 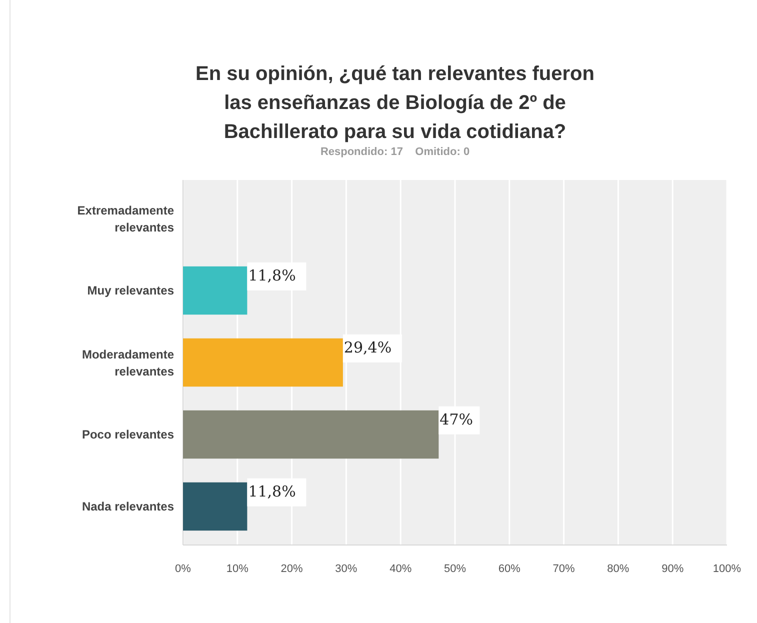 What do you see at coordinates (346, 569) in the screenshot?
I see `x-tick-label: 30%` at bounding box center [346, 569].